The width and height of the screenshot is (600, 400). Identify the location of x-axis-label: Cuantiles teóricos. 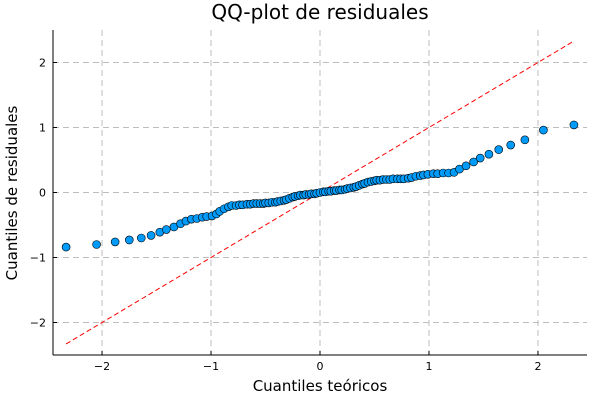
(320, 386).